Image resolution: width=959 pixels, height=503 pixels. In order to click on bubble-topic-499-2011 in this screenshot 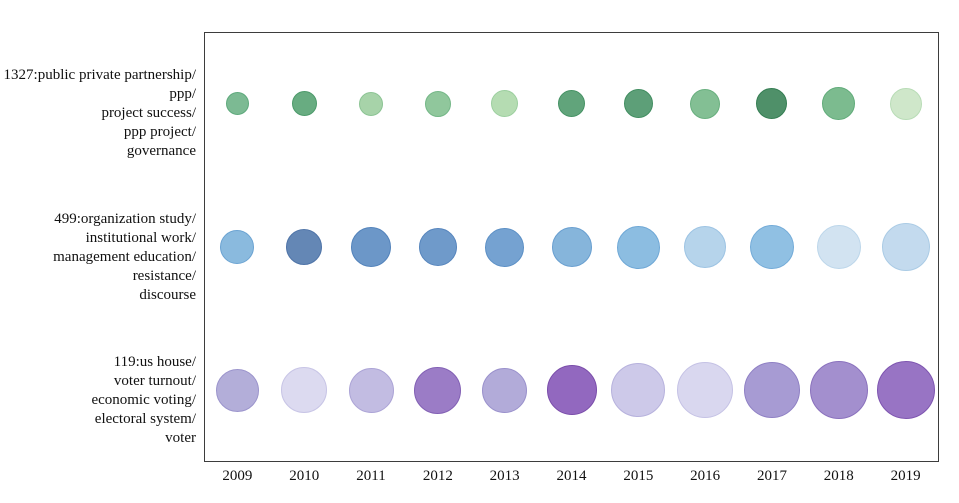, I will do `click(371, 247)`.